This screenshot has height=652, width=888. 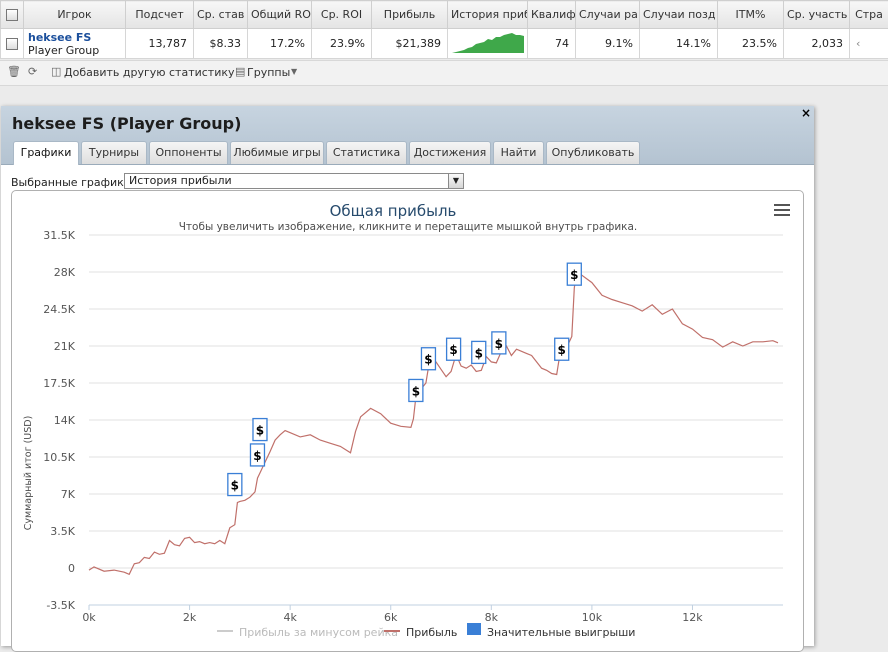 What do you see at coordinates (68, 494) in the screenshot?
I see `y-tick-label: 7K` at bounding box center [68, 494].